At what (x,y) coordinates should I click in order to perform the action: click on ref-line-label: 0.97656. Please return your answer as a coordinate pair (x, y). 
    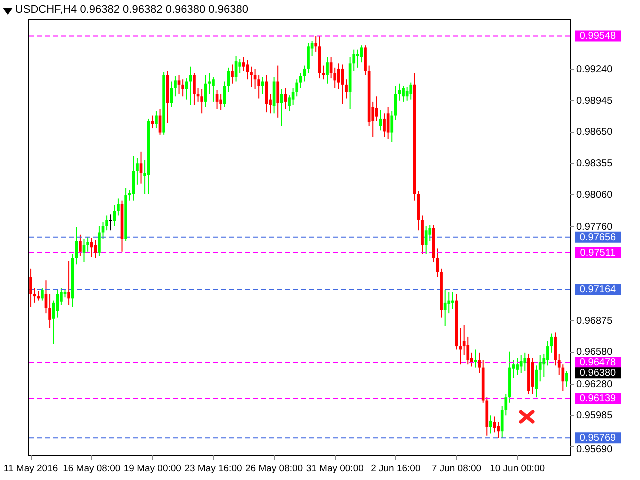
    Looking at the image, I should click on (598, 238).